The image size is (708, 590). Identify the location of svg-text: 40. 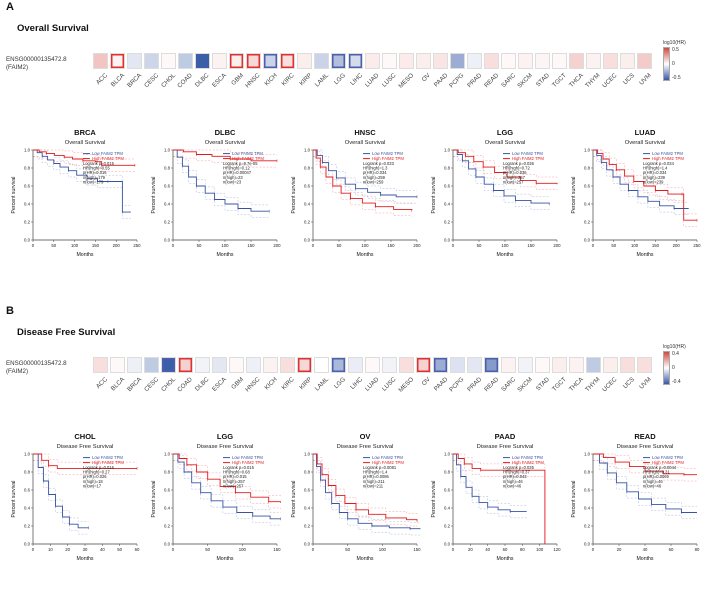
(645, 549).